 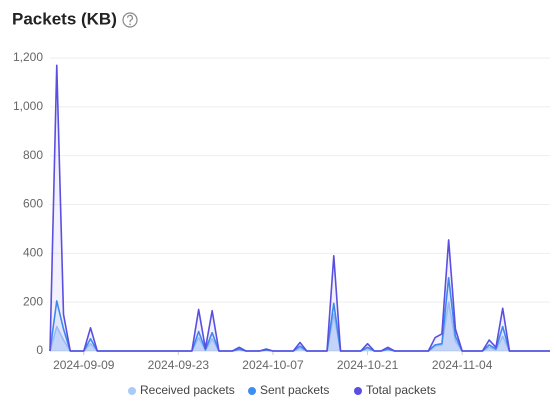 What do you see at coordinates (187, 390) in the screenshot?
I see `legend-label: Received packets` at bounding box center [187, 390].